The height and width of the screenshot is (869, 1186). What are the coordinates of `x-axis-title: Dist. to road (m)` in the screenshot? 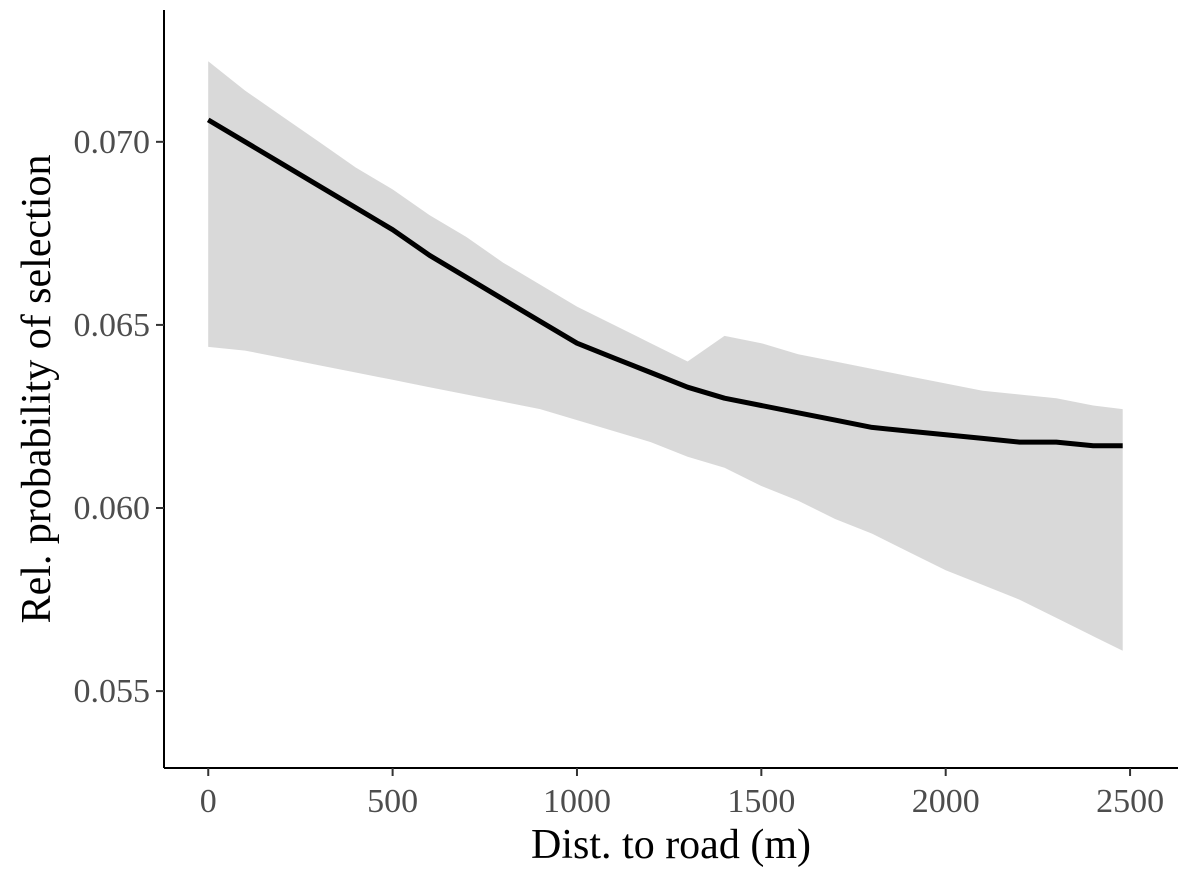 It's located at (671, 845).